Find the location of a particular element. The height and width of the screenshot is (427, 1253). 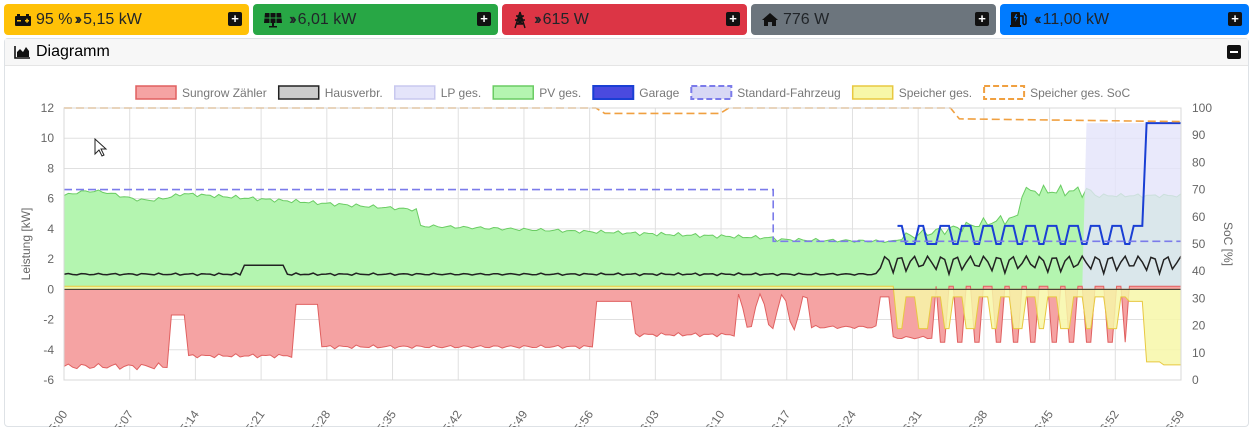

battery-soc: 95 % is located at coordinates (54, 19).